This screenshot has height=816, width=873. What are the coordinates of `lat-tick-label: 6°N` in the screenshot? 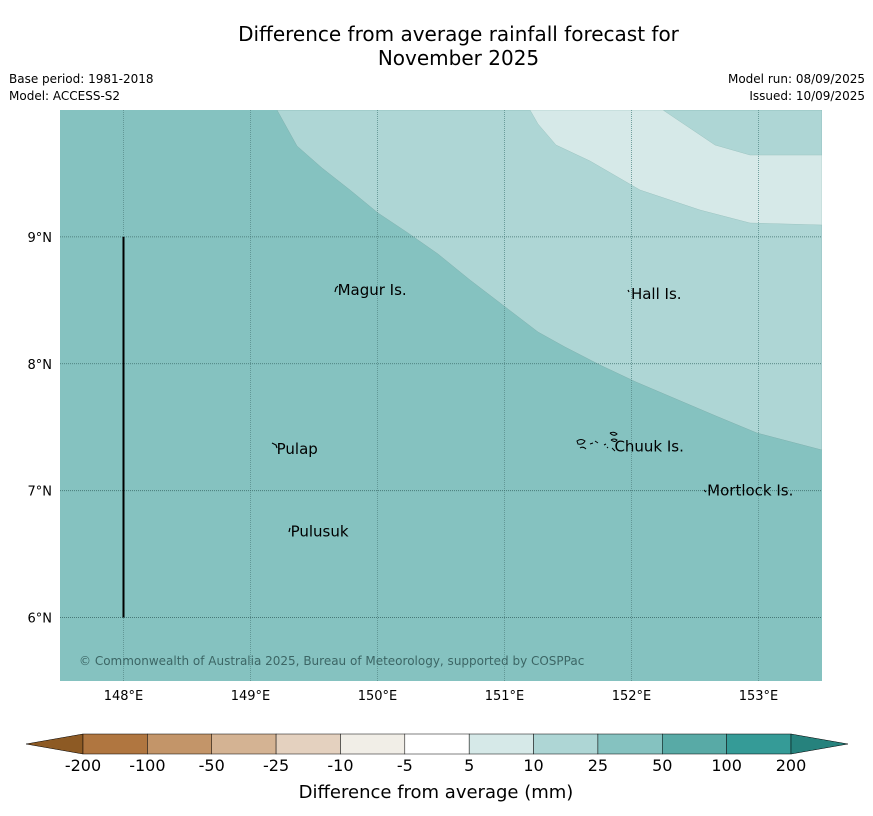 It's located at (40, 619).